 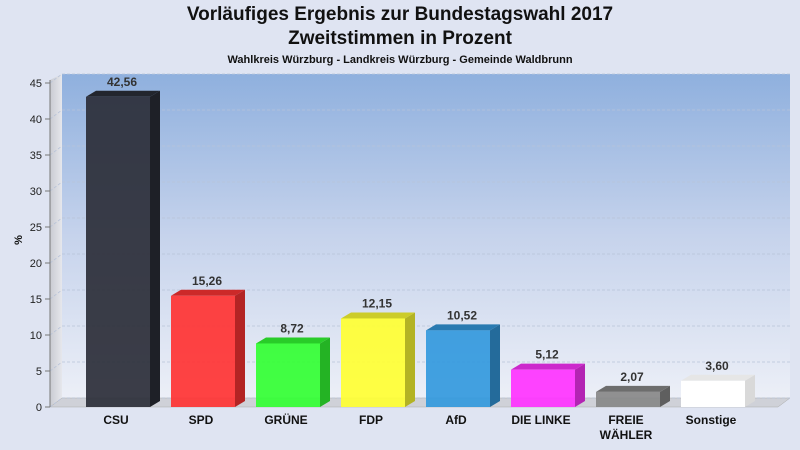 What do you see at coordinates (547, 355) in the screenshot?
I see `value-label: 5,12` at bounding box center [547, 355].